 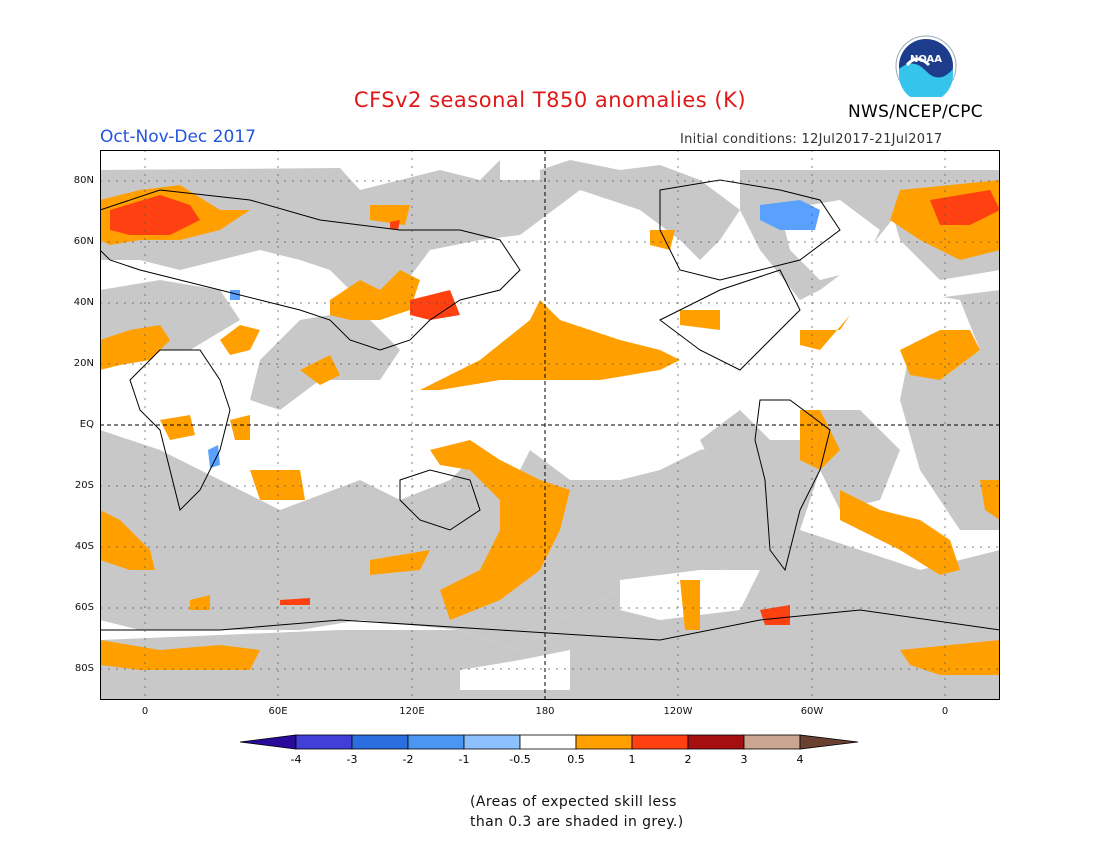 I want to click on lon-label-0-left: 0, so click(x=145, y=711).